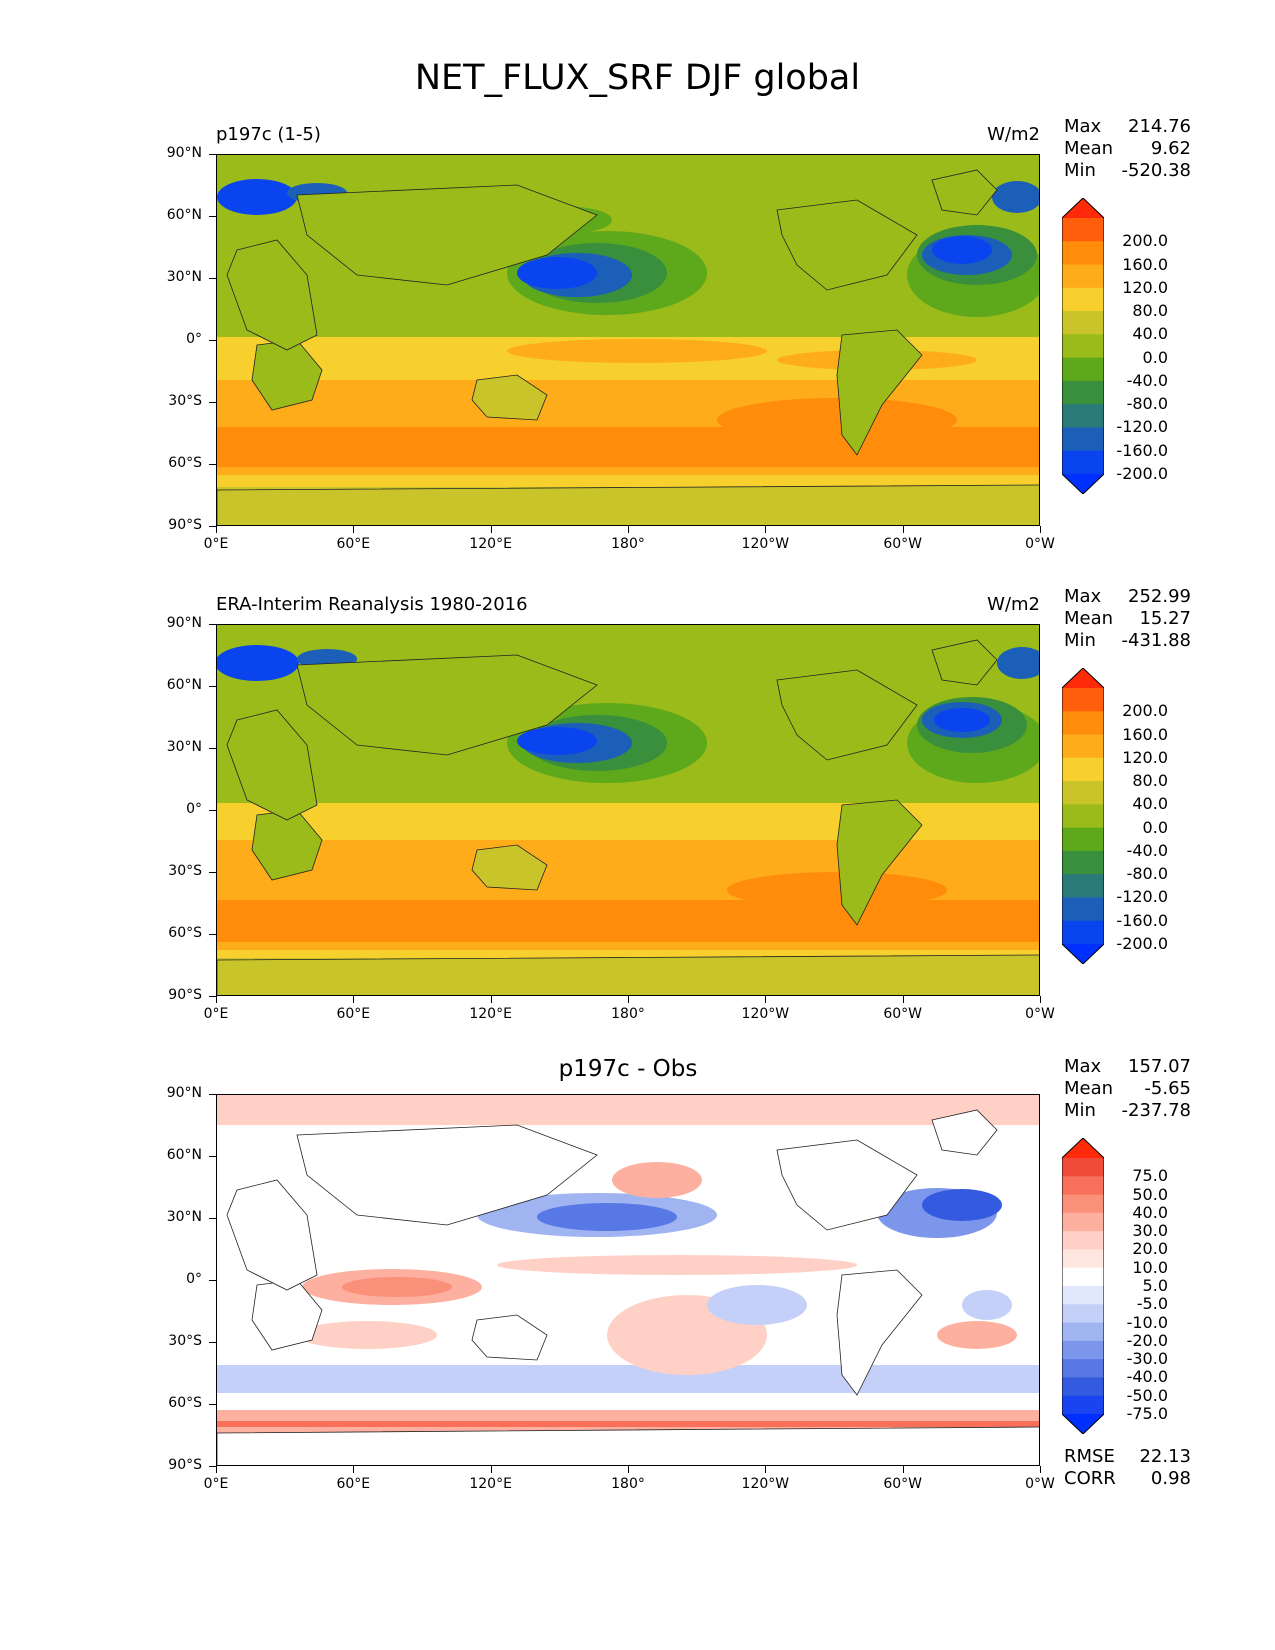 This screenshot has width=1275, height=1650. I want to click on colorbar-tick-label: -40.0, so click(1147, 1377).